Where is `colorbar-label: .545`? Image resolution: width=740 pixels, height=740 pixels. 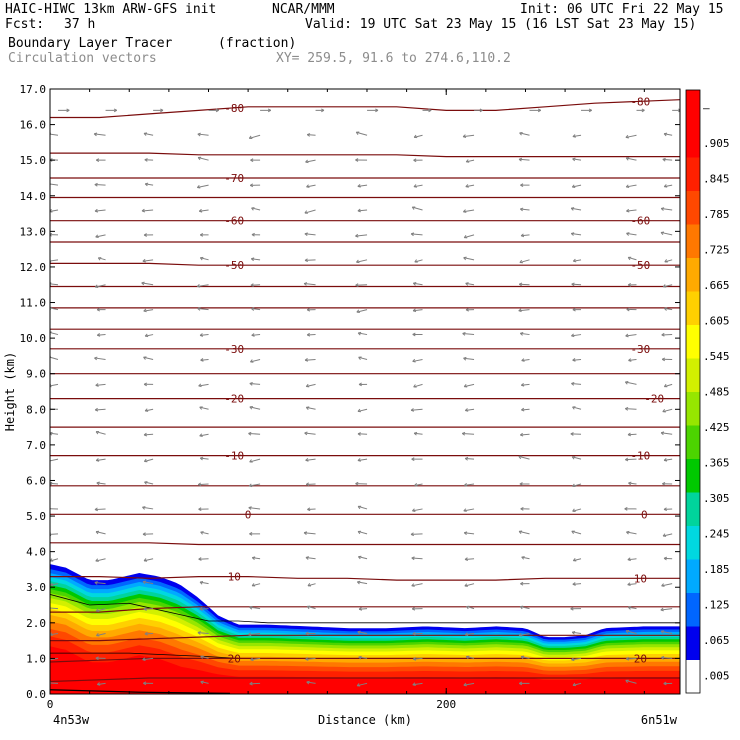
colorbar-label: .545 is located at coordinates (716, 356).